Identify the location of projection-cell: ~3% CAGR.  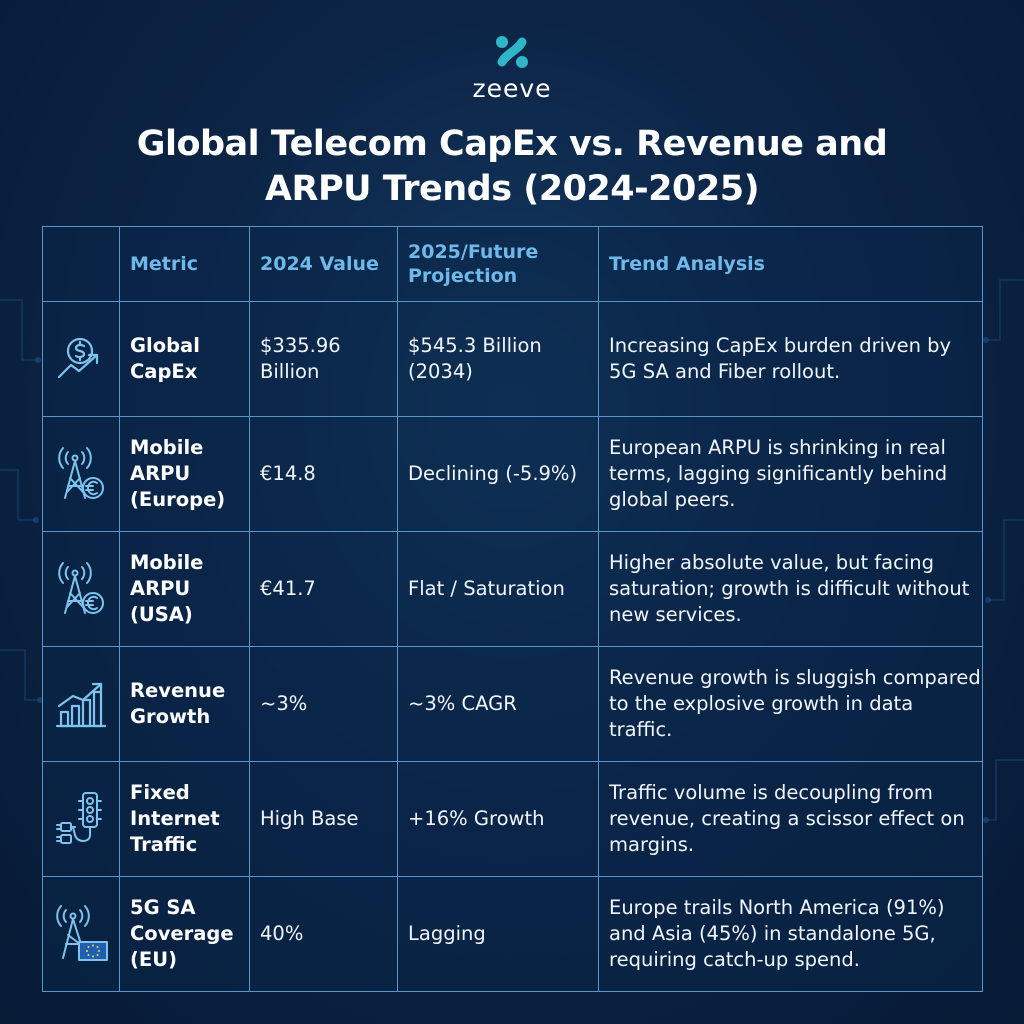
(498, 704).